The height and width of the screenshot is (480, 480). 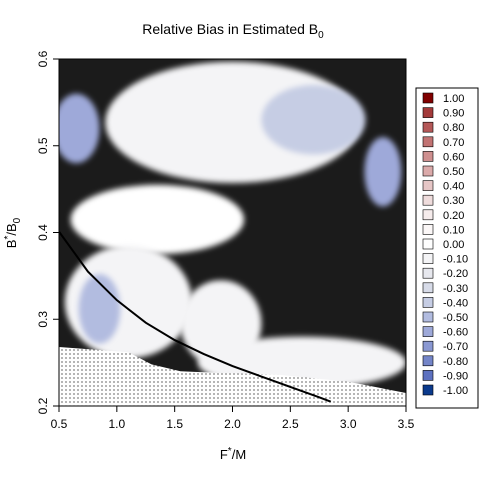 I want to click on legend-label: -0.90, so click(x=455, y=376).